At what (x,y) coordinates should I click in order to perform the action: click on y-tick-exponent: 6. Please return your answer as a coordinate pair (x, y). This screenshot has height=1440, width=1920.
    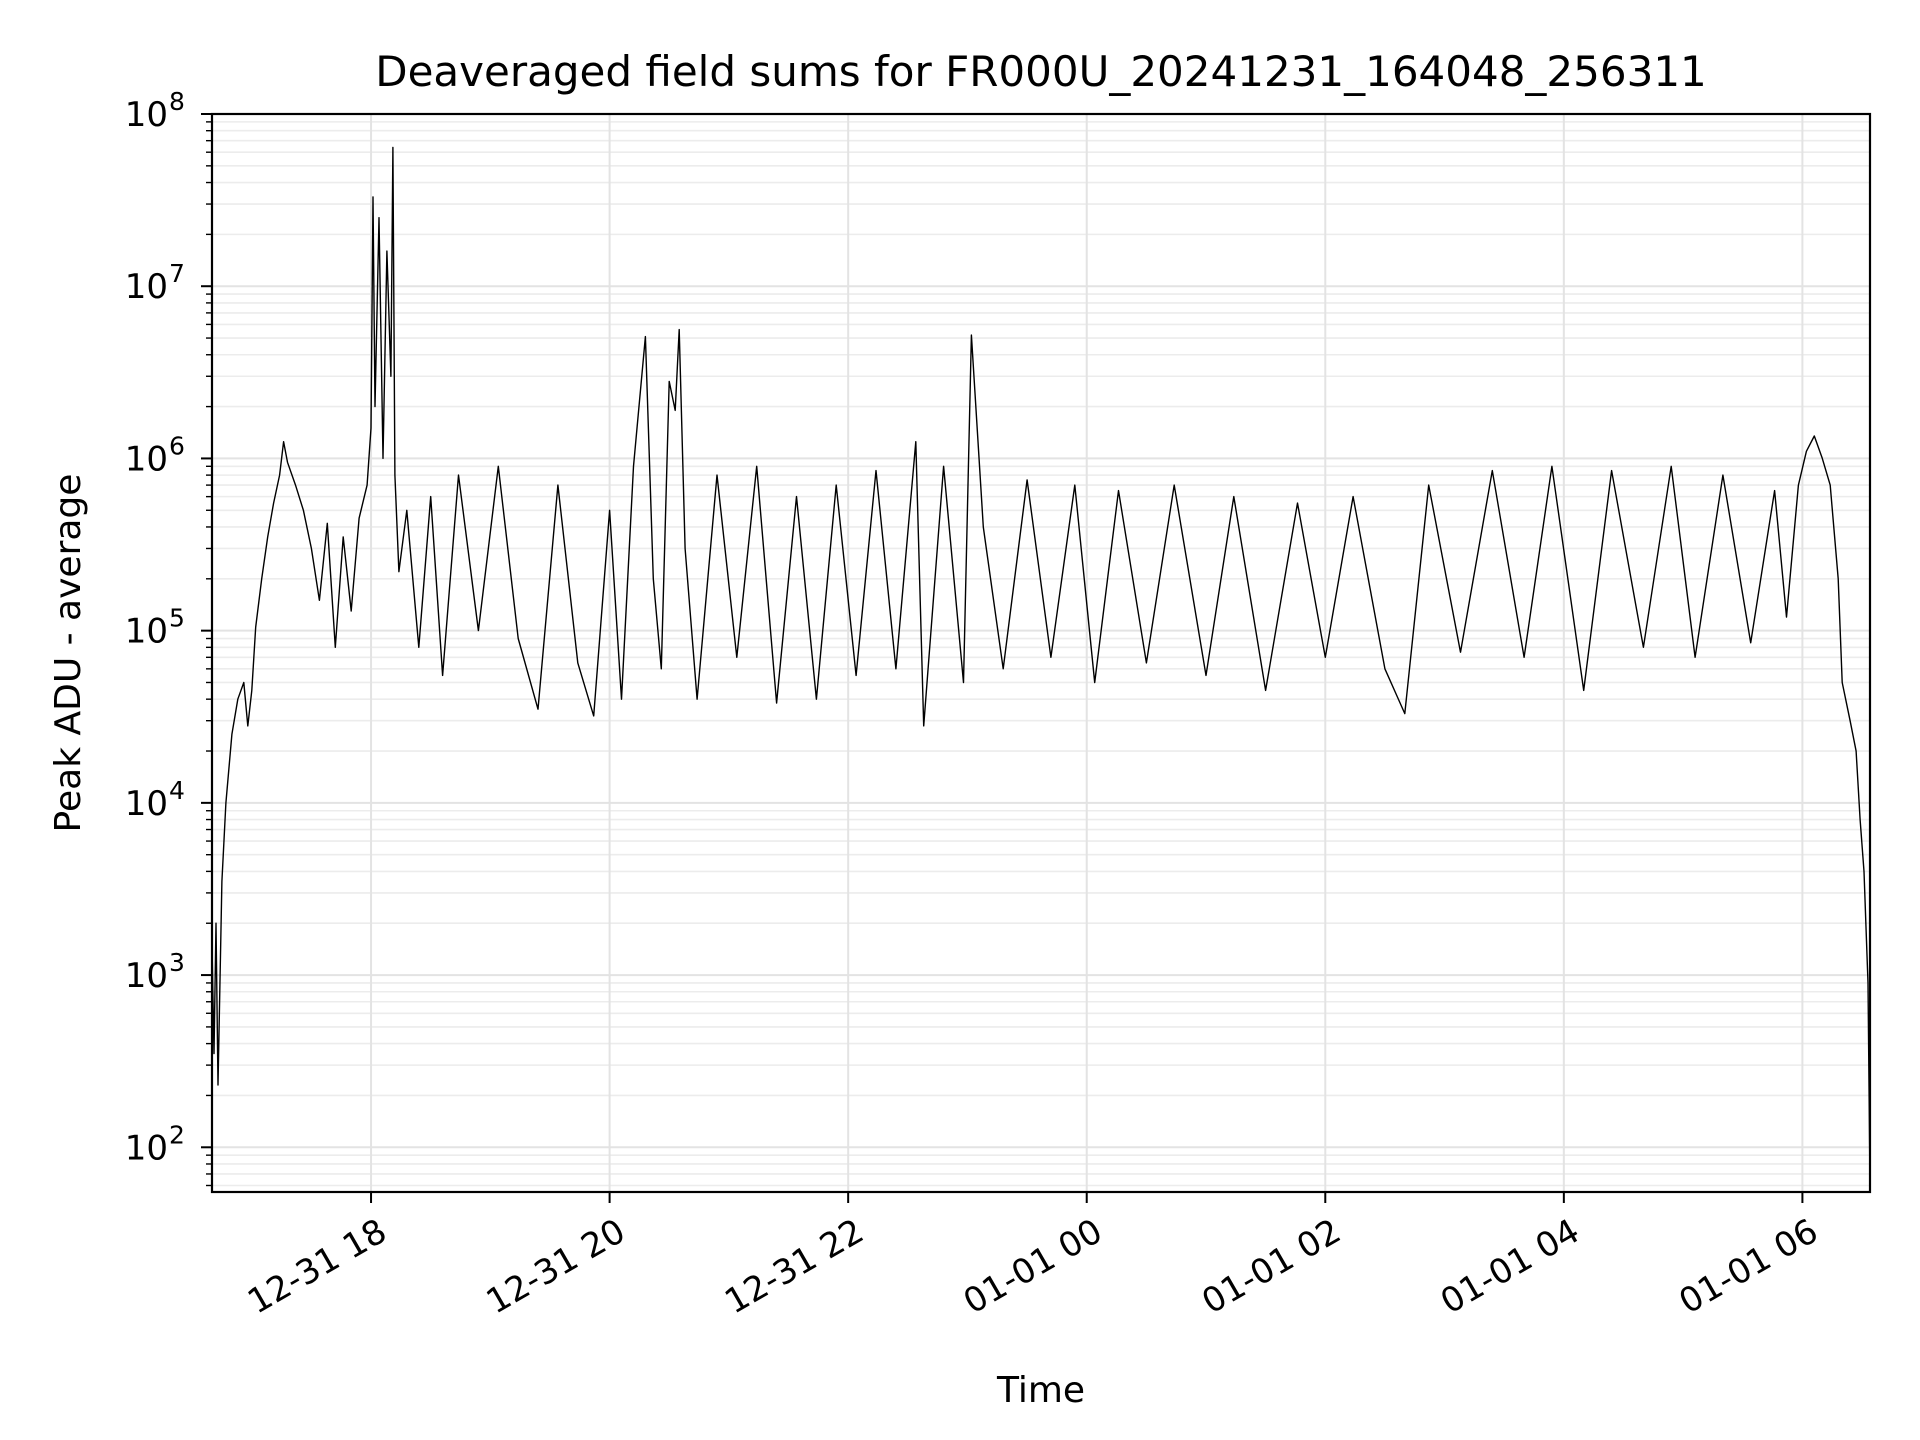
    Looking at the image, I should click on (177, 445).